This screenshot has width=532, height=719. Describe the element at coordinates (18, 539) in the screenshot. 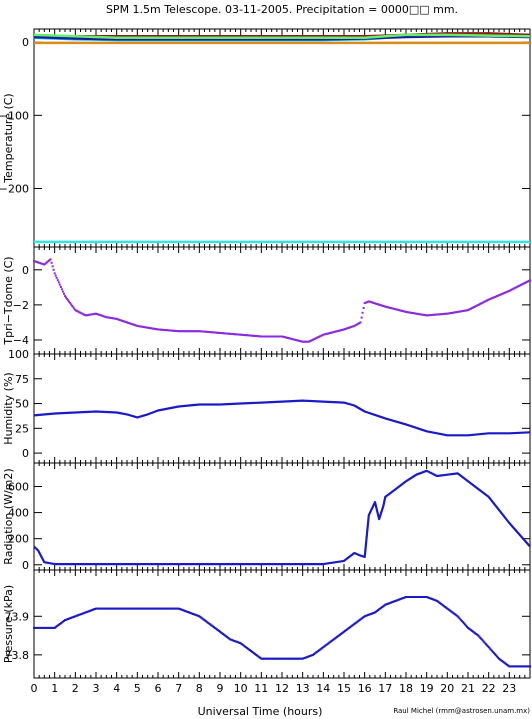

I see `y-tick-label: 200` at that location.